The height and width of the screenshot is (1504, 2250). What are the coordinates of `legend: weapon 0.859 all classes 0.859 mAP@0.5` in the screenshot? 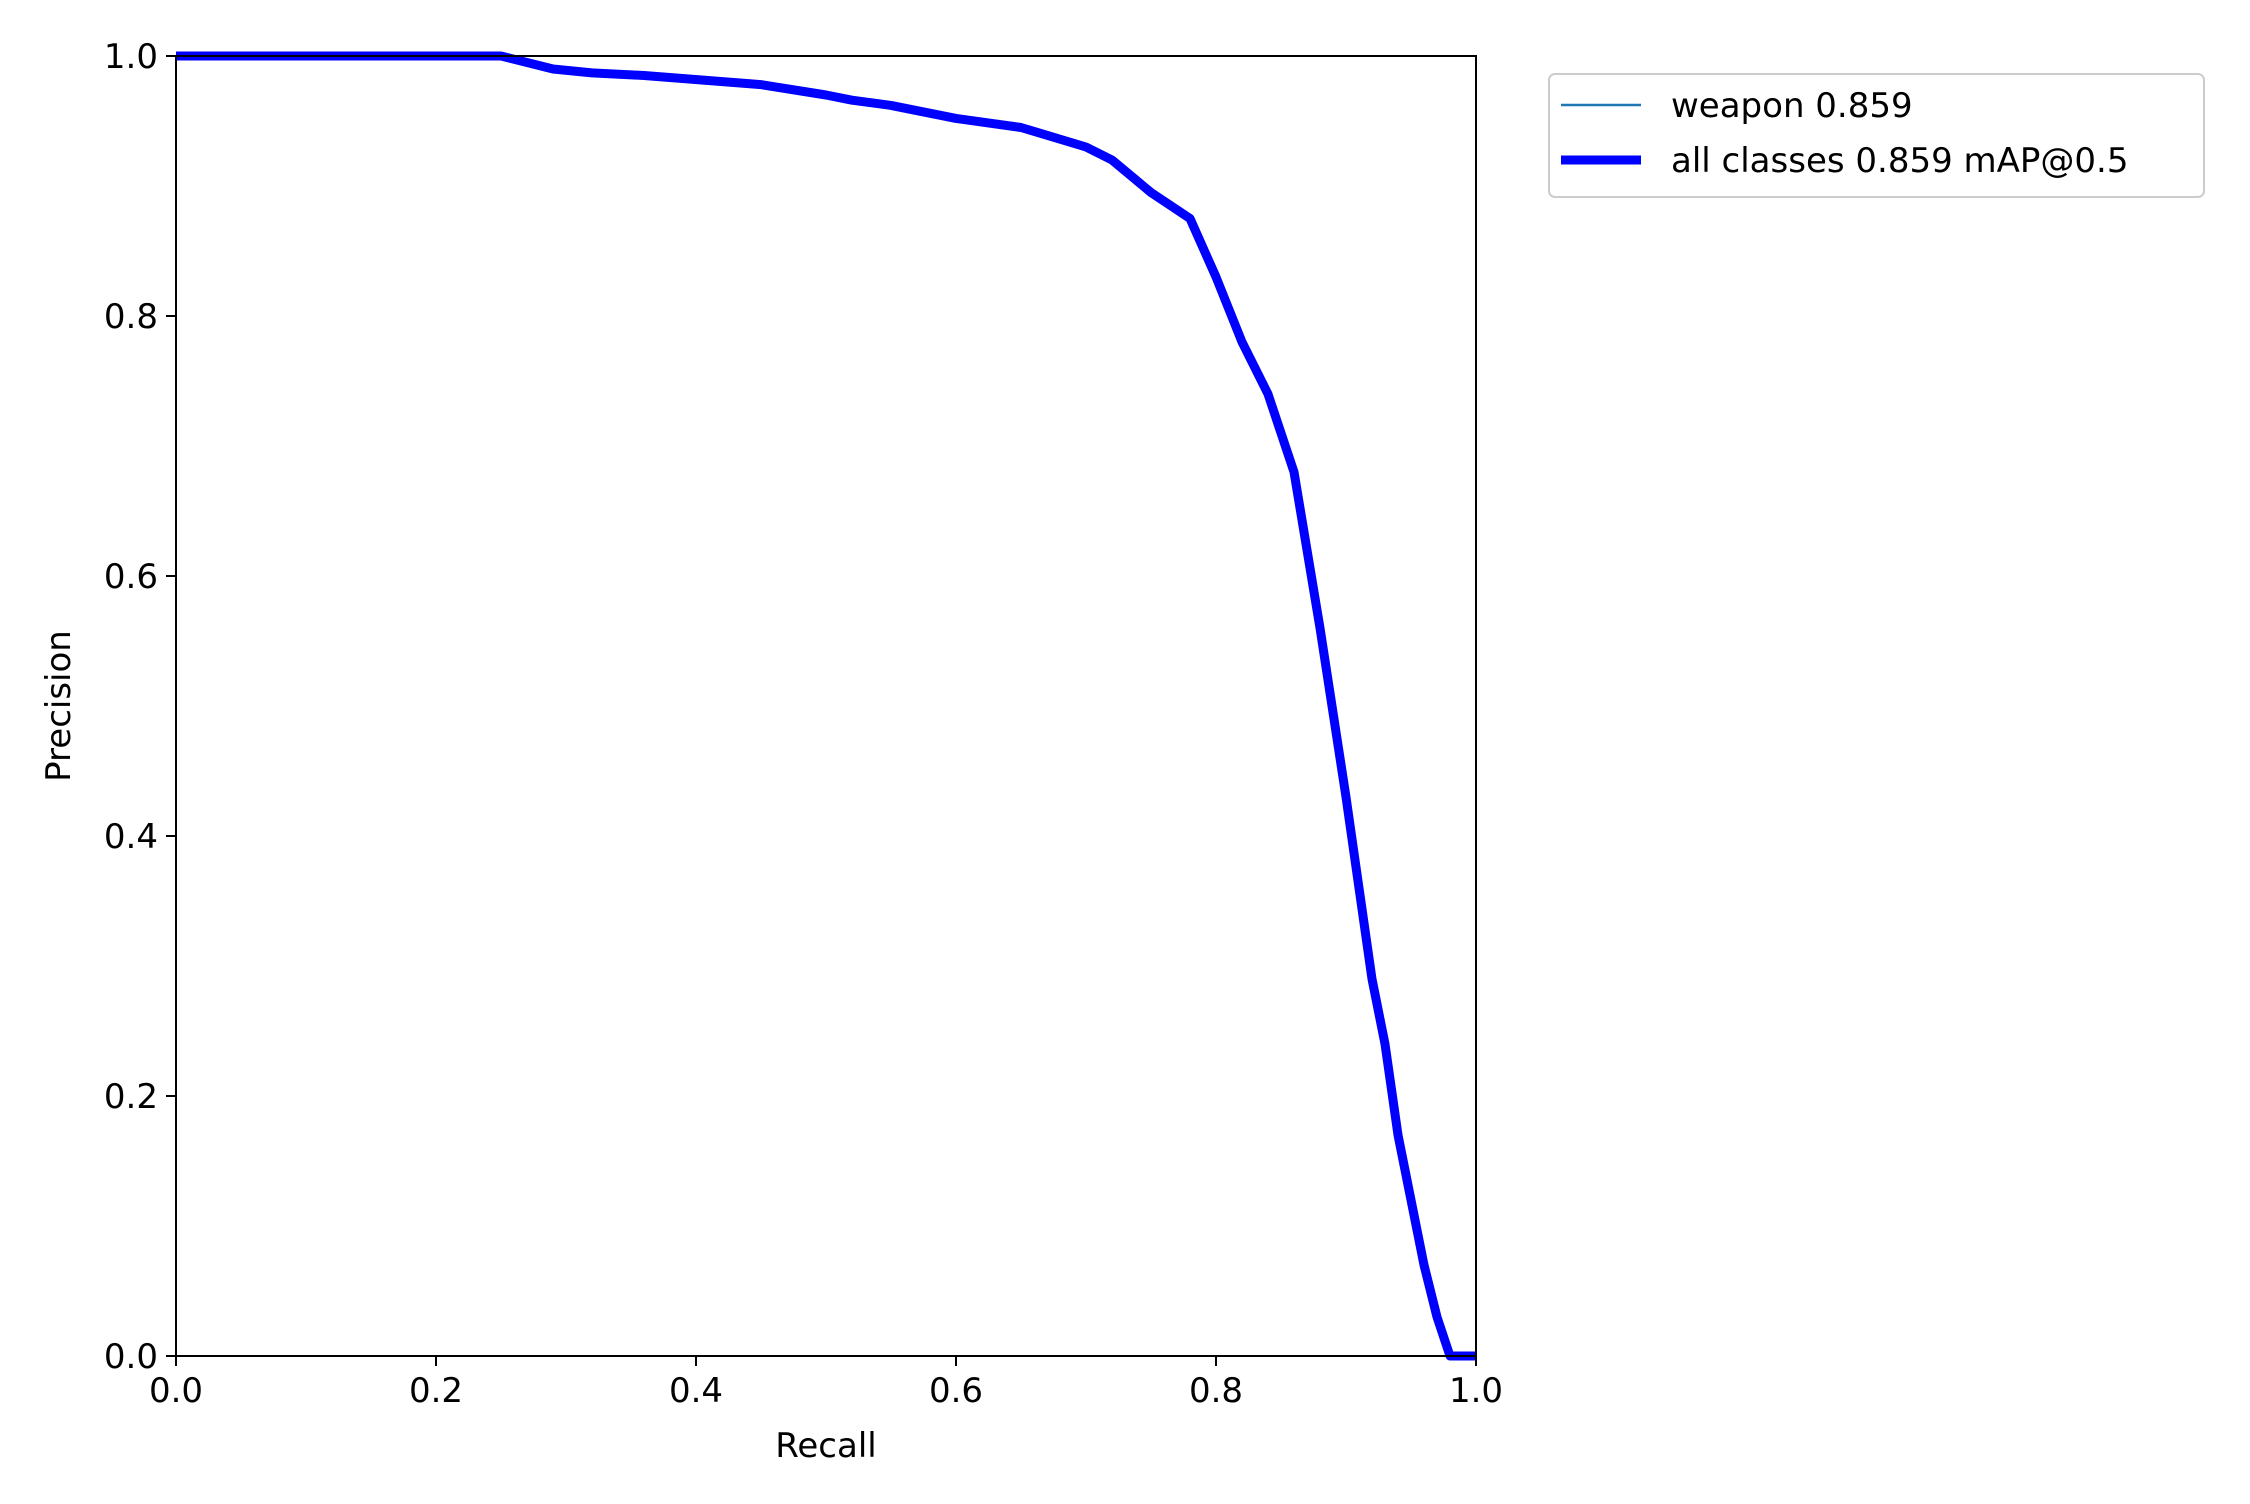 It's located at (1876, 135).